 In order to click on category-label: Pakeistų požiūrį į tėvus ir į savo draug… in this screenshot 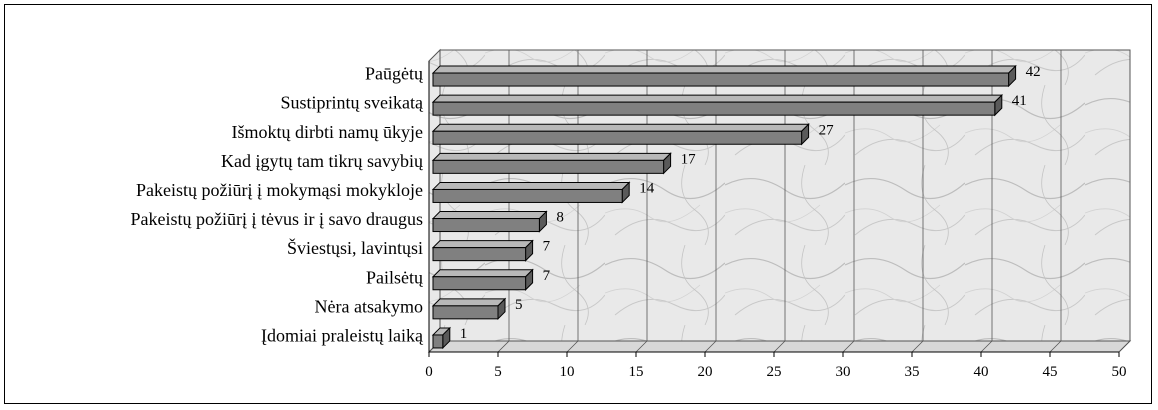, I will do `click(277, 219)`.